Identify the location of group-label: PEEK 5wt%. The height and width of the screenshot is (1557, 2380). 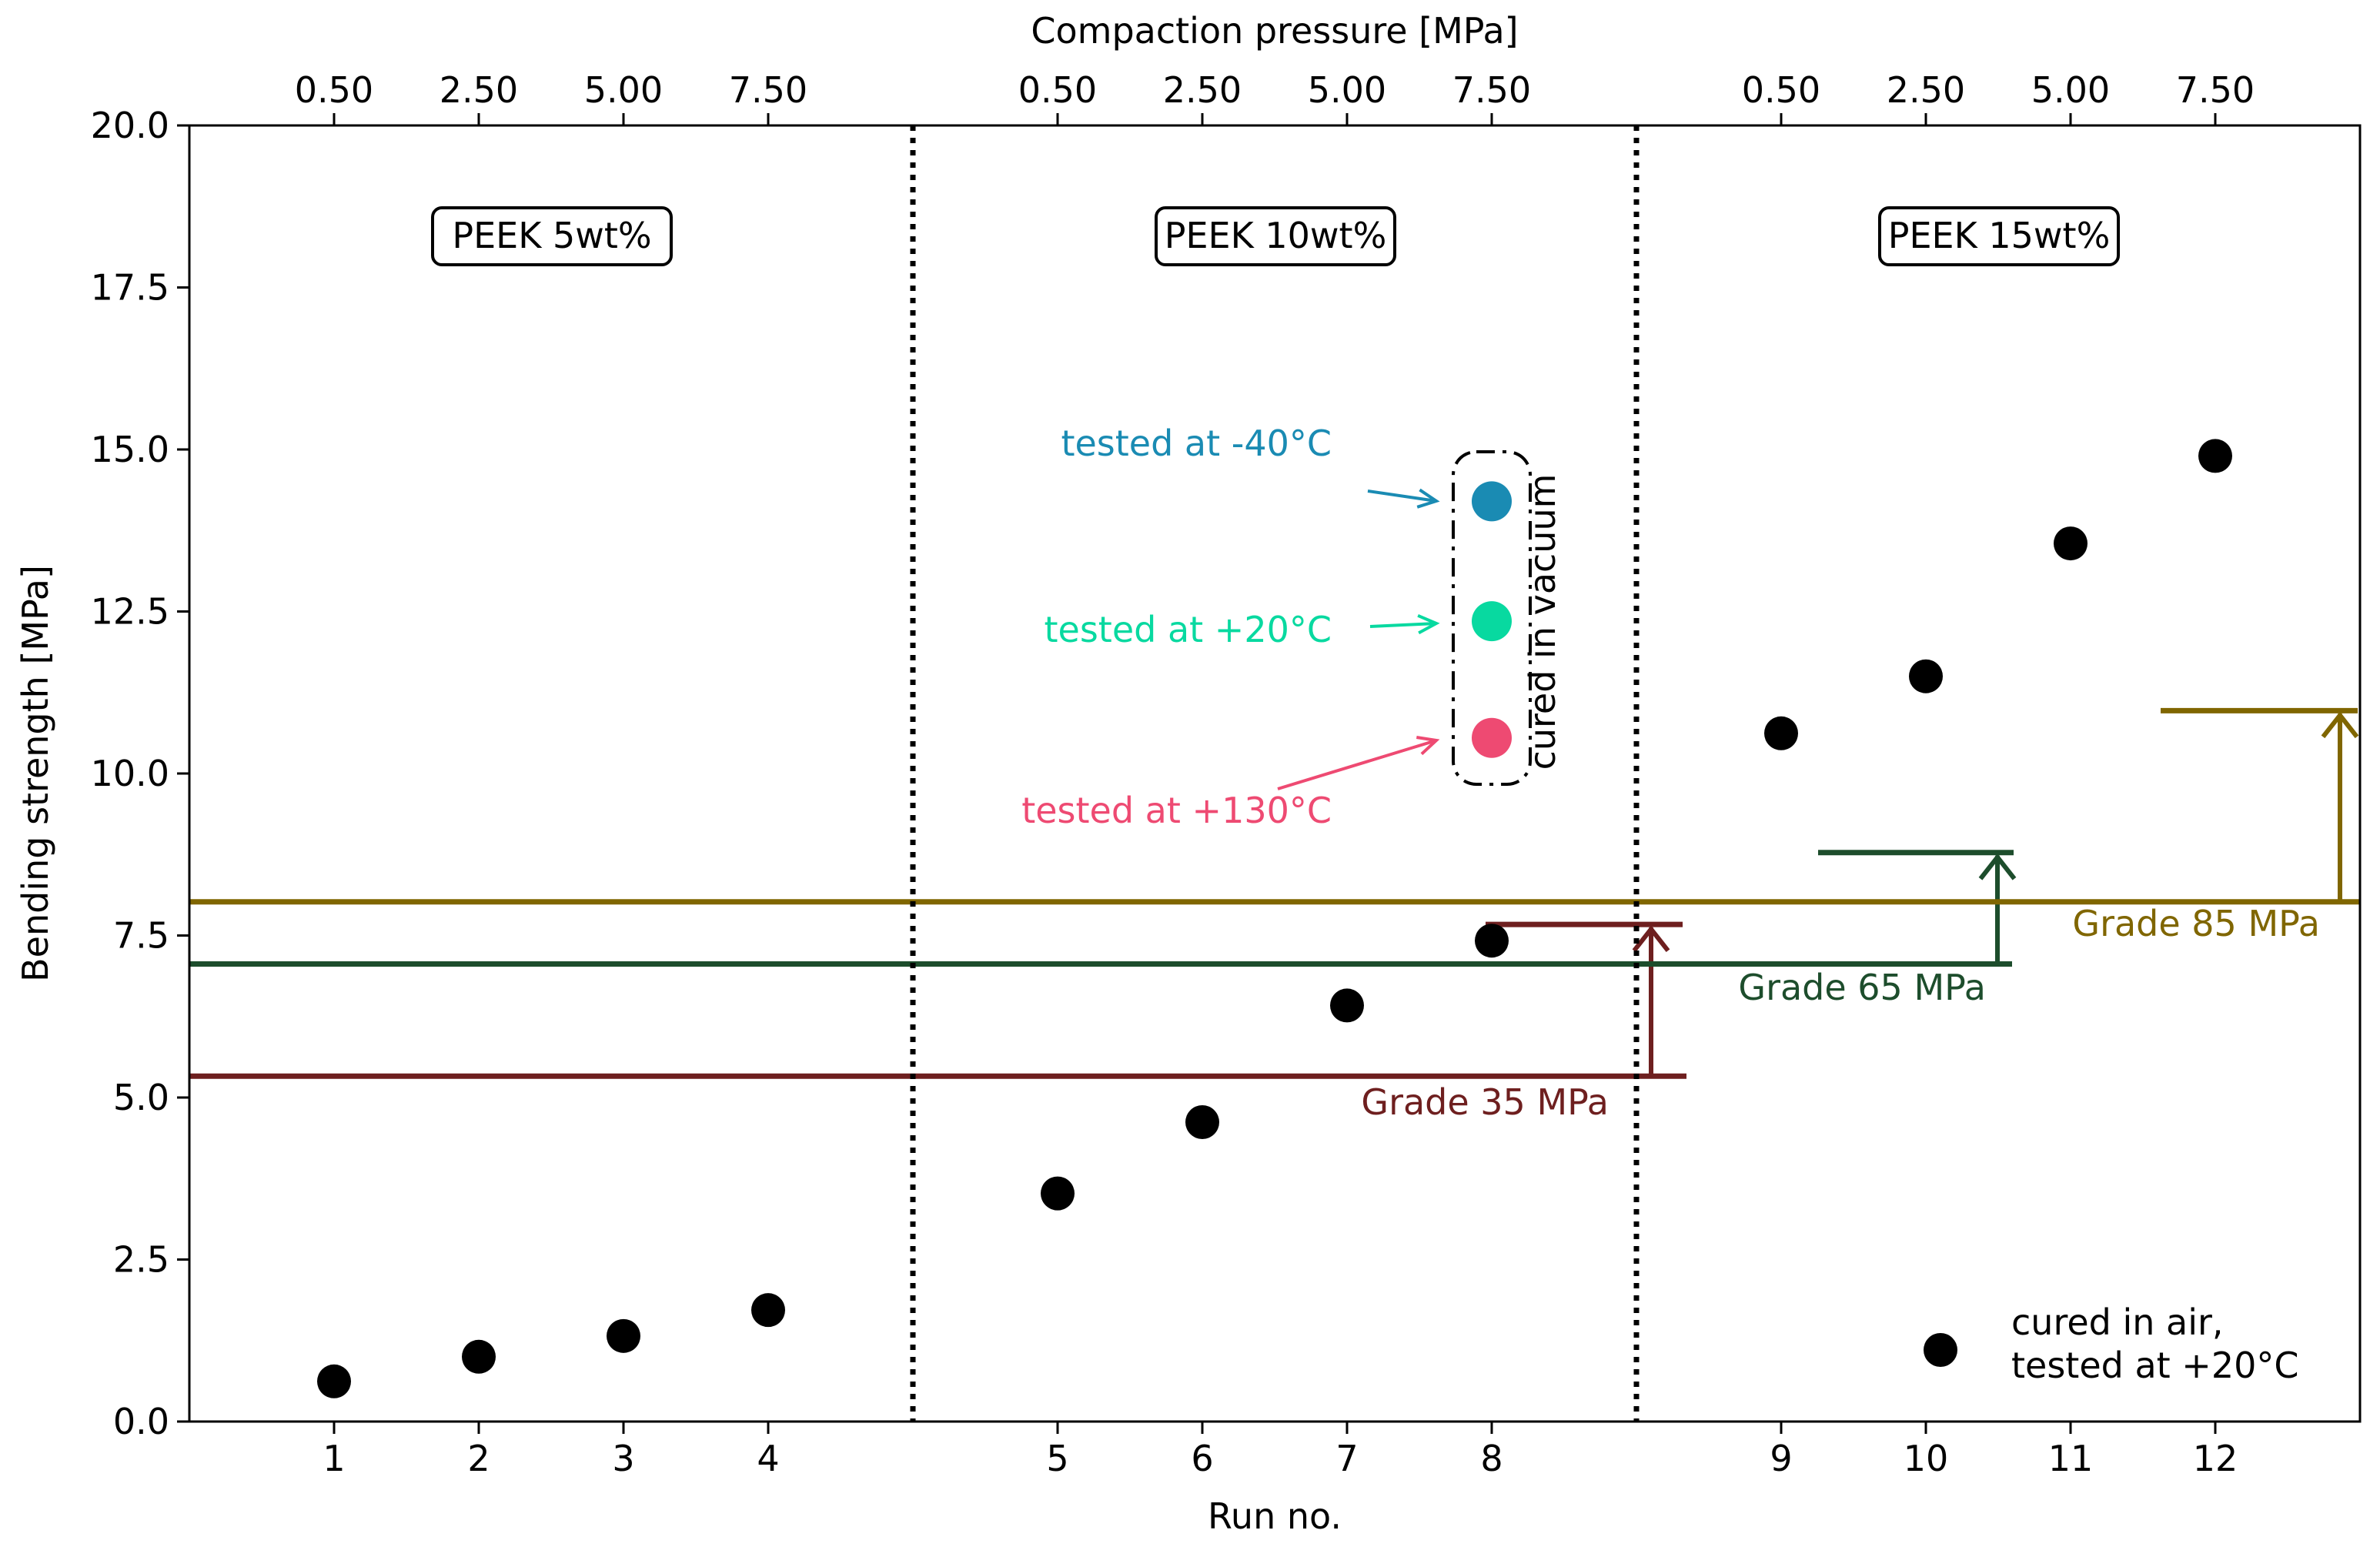
(551, 235).